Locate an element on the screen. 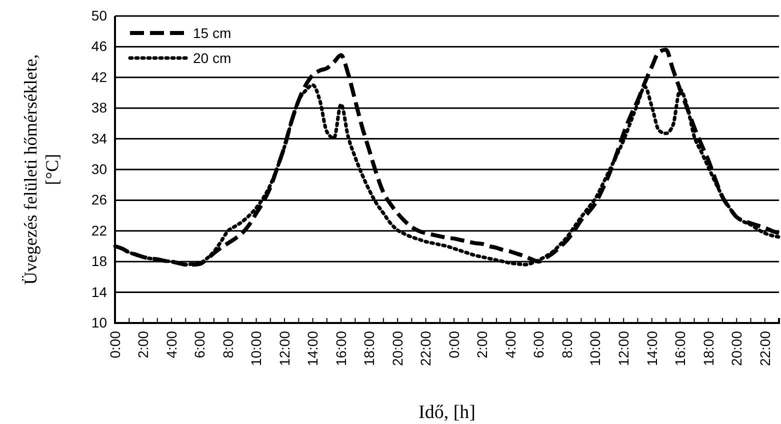 The height and width of the screenshot is (424, 781). legend-label: 20 cm is located at coordinates (212, 58).